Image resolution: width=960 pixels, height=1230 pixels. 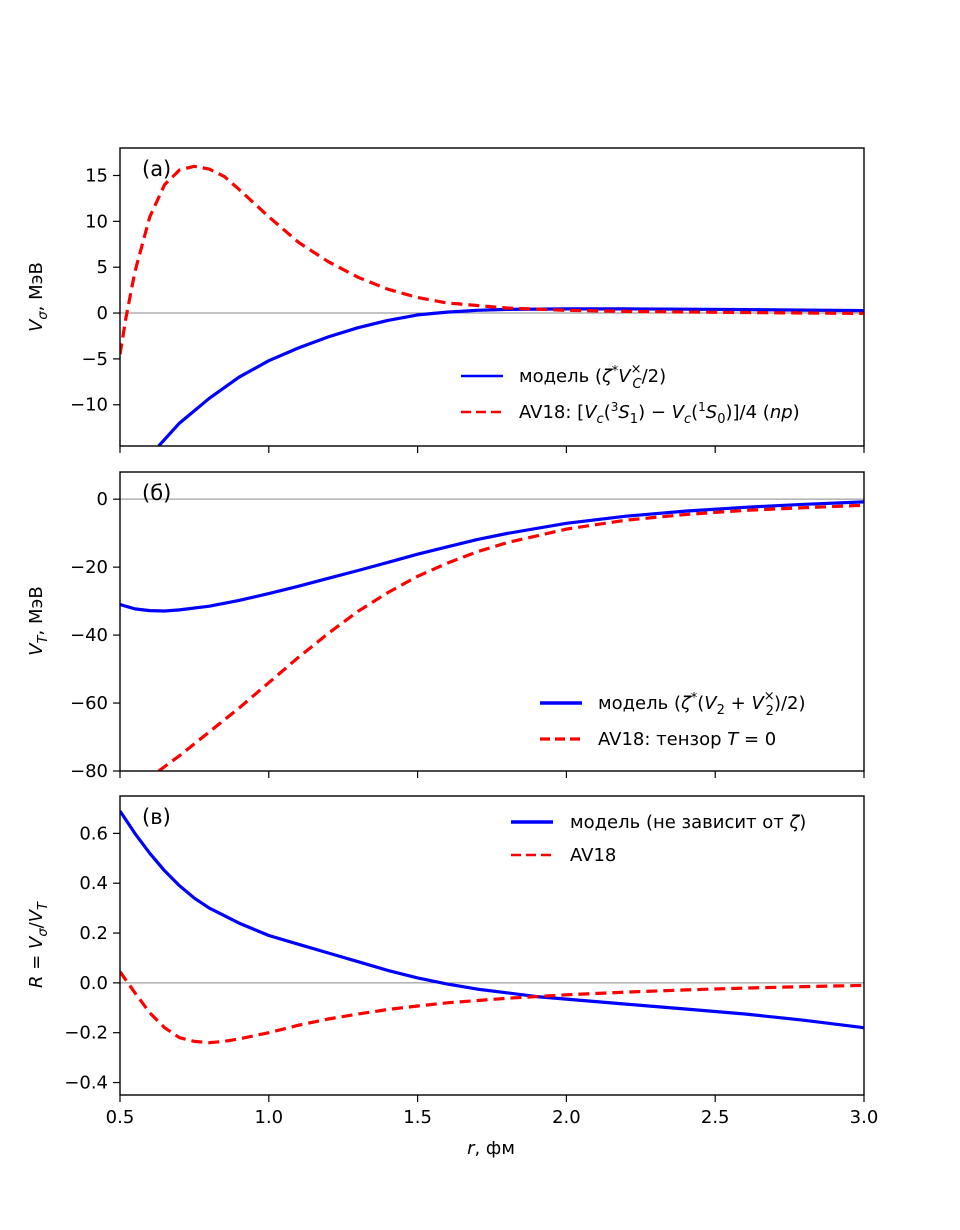 I want to click on y-tick-label: 5, so click(x=102, y=267).